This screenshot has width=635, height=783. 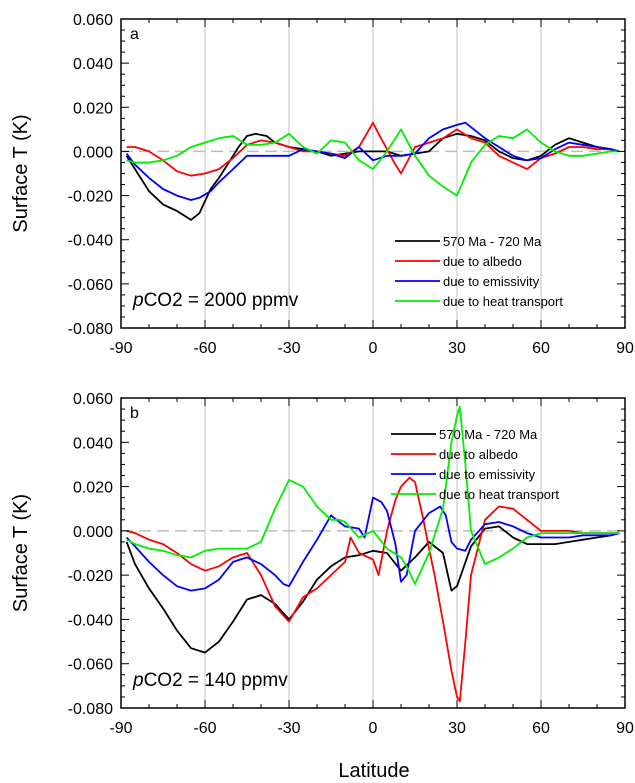 What do you see at coordinates (482, 261) in the screenshot?
I see `legend-label-a-1: due to albedo` at bounding box center [482, 261].